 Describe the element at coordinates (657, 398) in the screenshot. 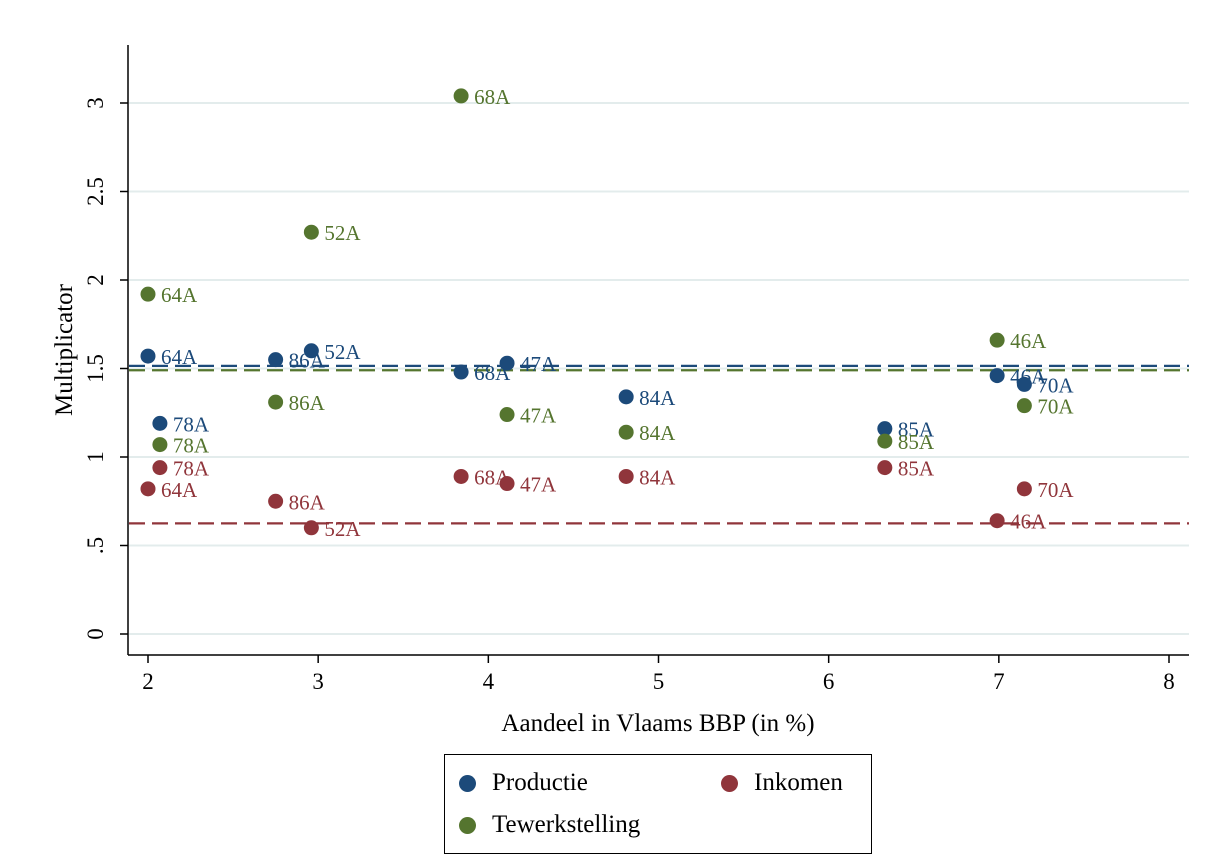

I see `point-label-productie: 84A` at that location.